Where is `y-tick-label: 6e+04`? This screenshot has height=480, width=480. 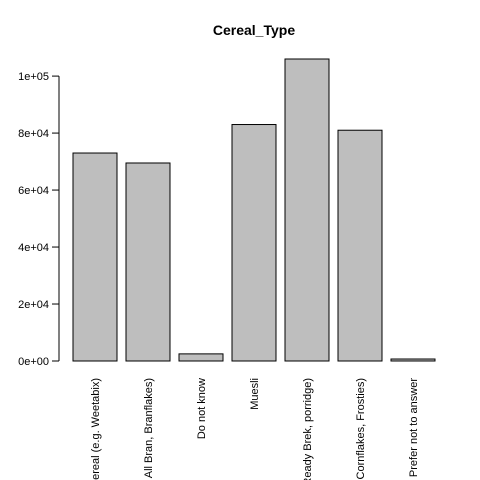
y-tick-label: 6e+04 is located at coordinates (33, 191).